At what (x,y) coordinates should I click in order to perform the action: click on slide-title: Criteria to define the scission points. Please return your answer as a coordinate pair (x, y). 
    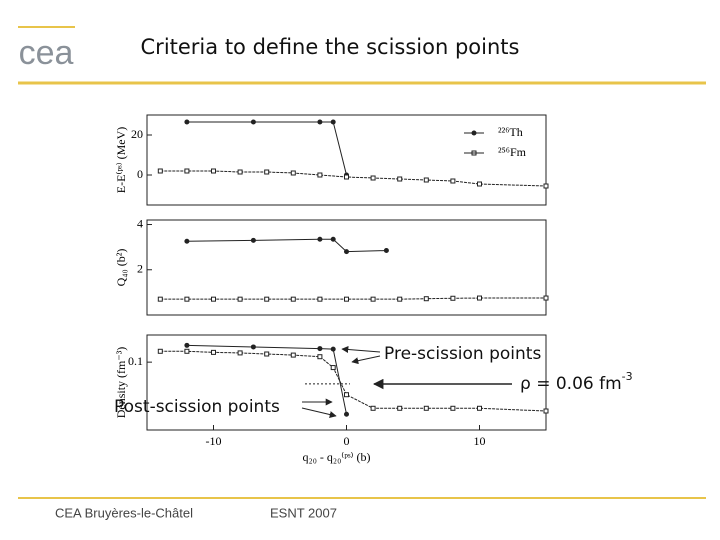
    Looking at the image, I should click on (330, 47).